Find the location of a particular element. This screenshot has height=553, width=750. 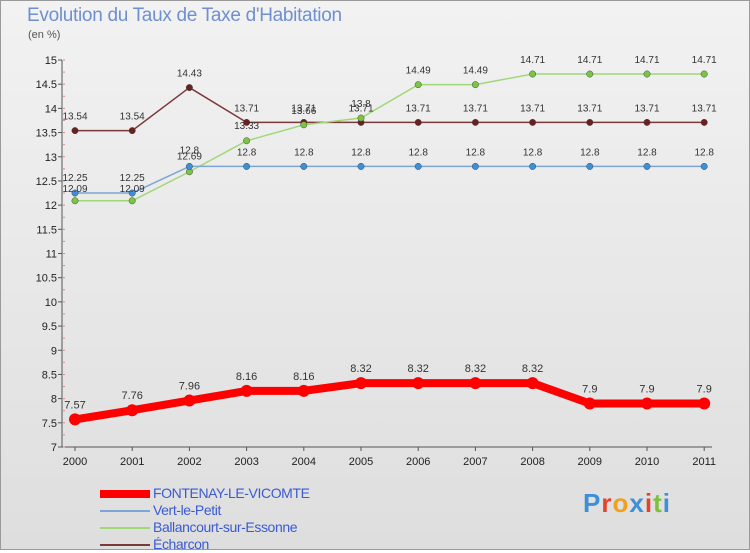

data-label: 12.69 is located at coordinates (189, 157).